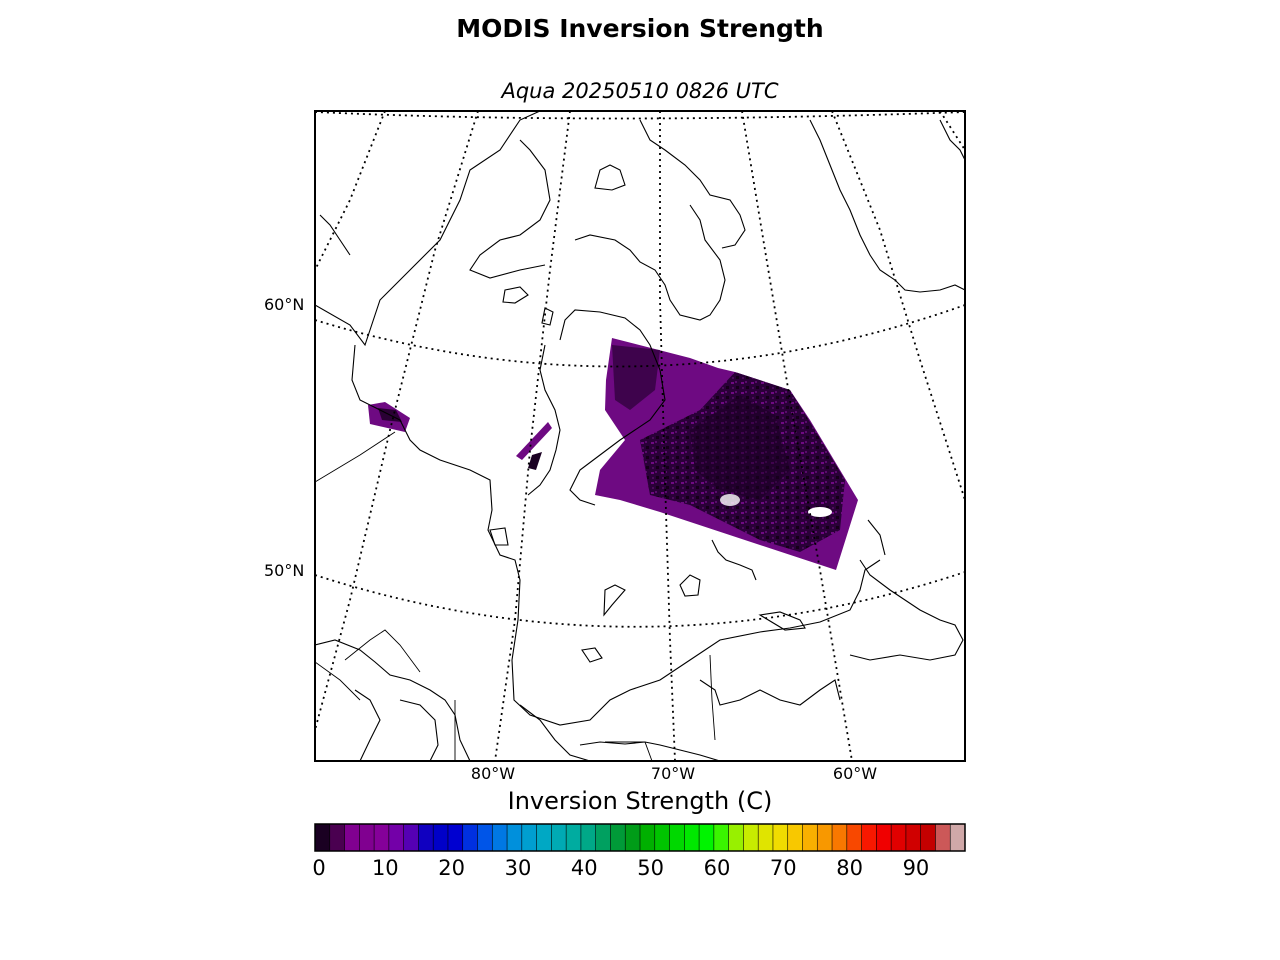  Describe the element at coordinates (916, 868) in the screenshot. I see `colorbar-tick-label: 90` at that location.